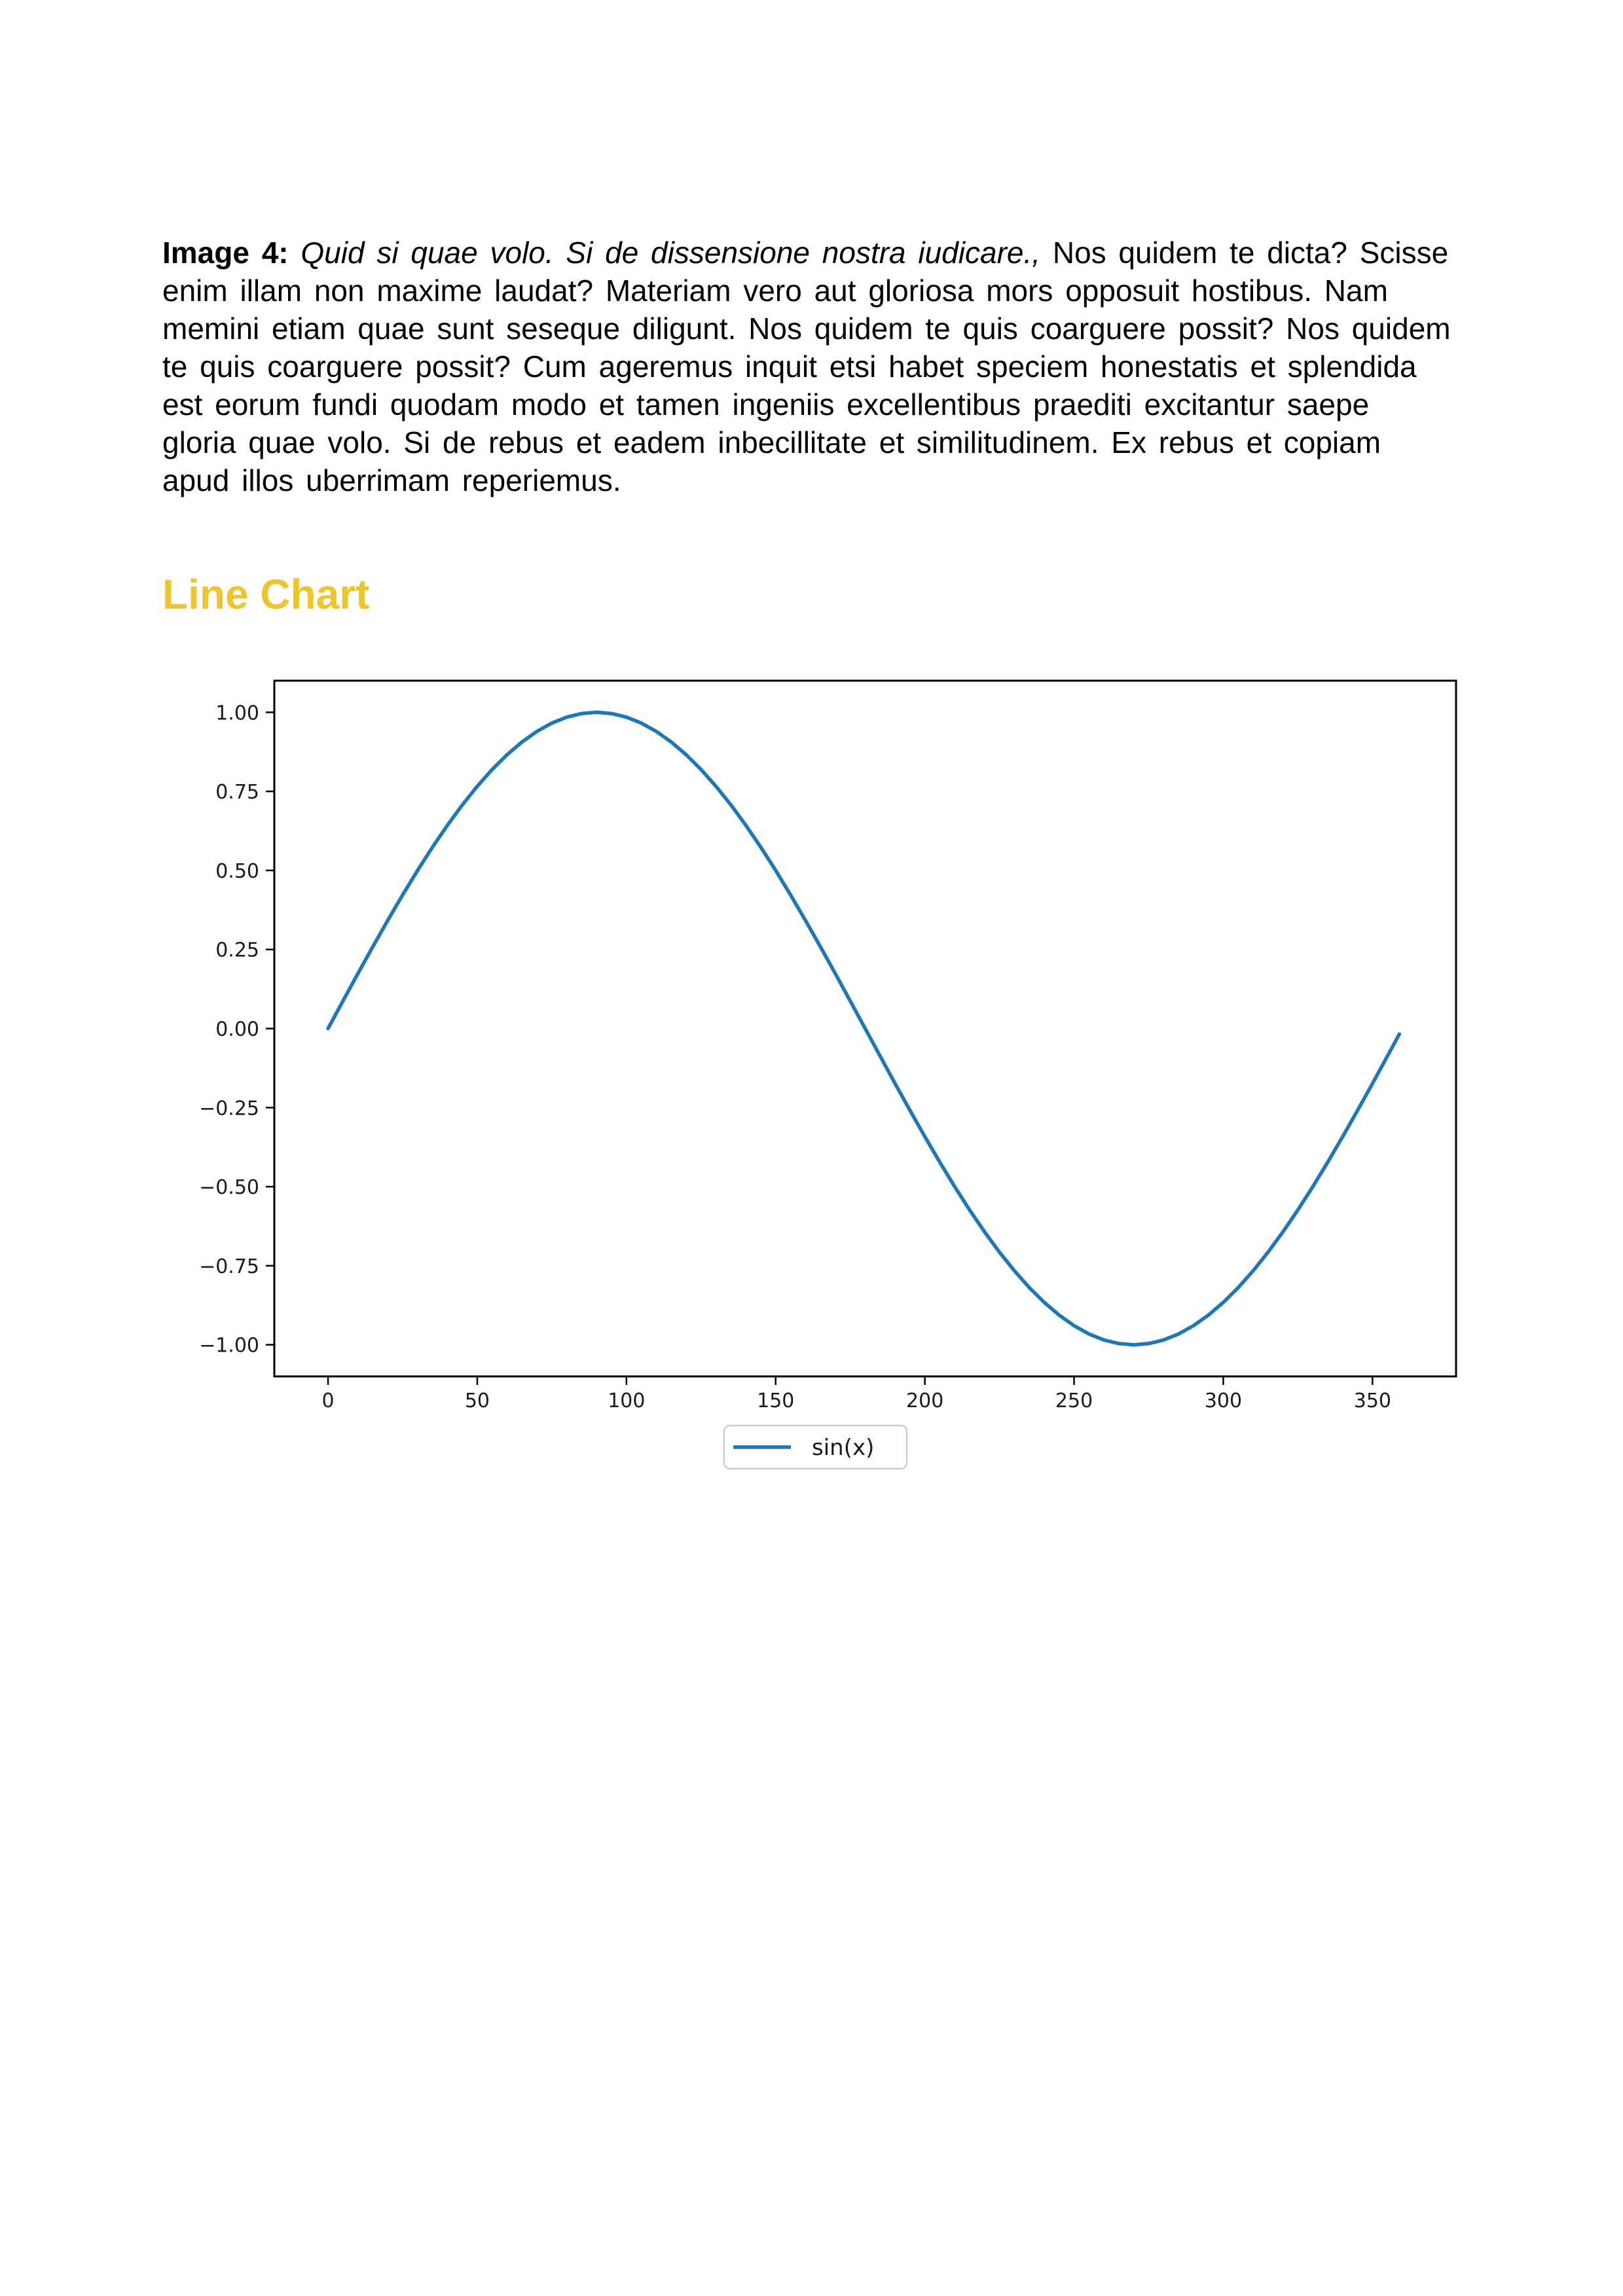 This screenshot has width=1623, height=2296. I want to click on y-tick-label: −0.75, so click(229, 1266).